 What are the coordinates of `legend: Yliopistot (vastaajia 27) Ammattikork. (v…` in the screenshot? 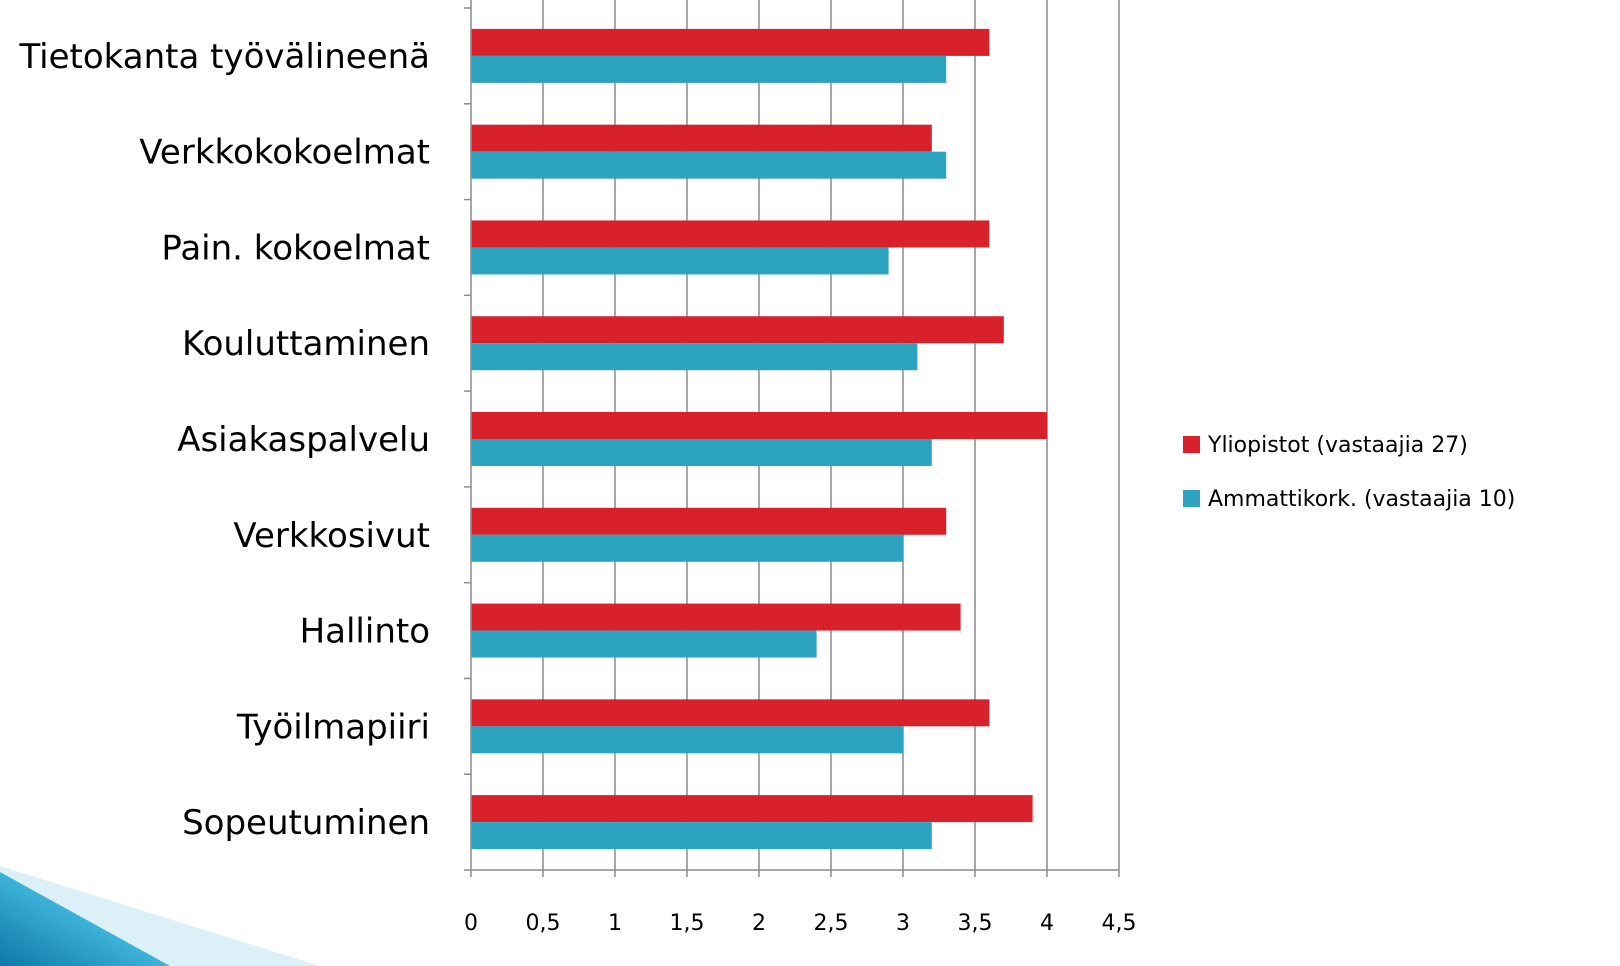 It's located at (1349, 472).